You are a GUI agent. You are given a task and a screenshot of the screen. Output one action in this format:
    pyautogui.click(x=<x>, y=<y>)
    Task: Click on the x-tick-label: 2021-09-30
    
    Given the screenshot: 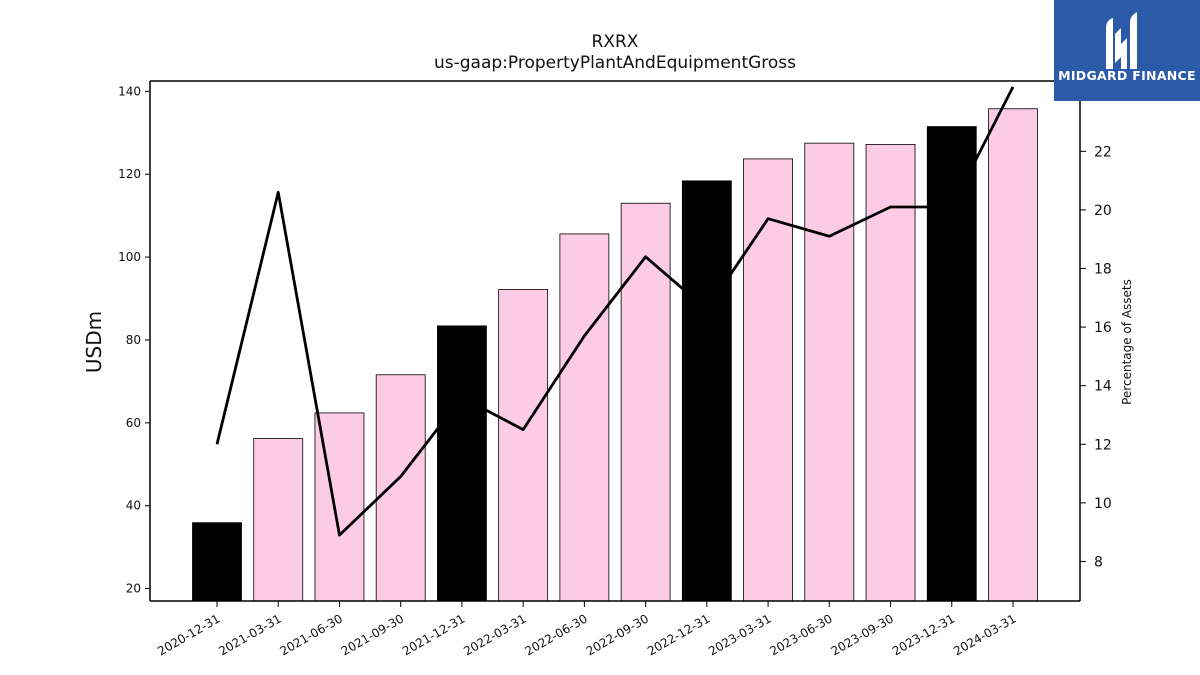 What is the action you would take?
    pyautogui.click(x=372, y=634)
    